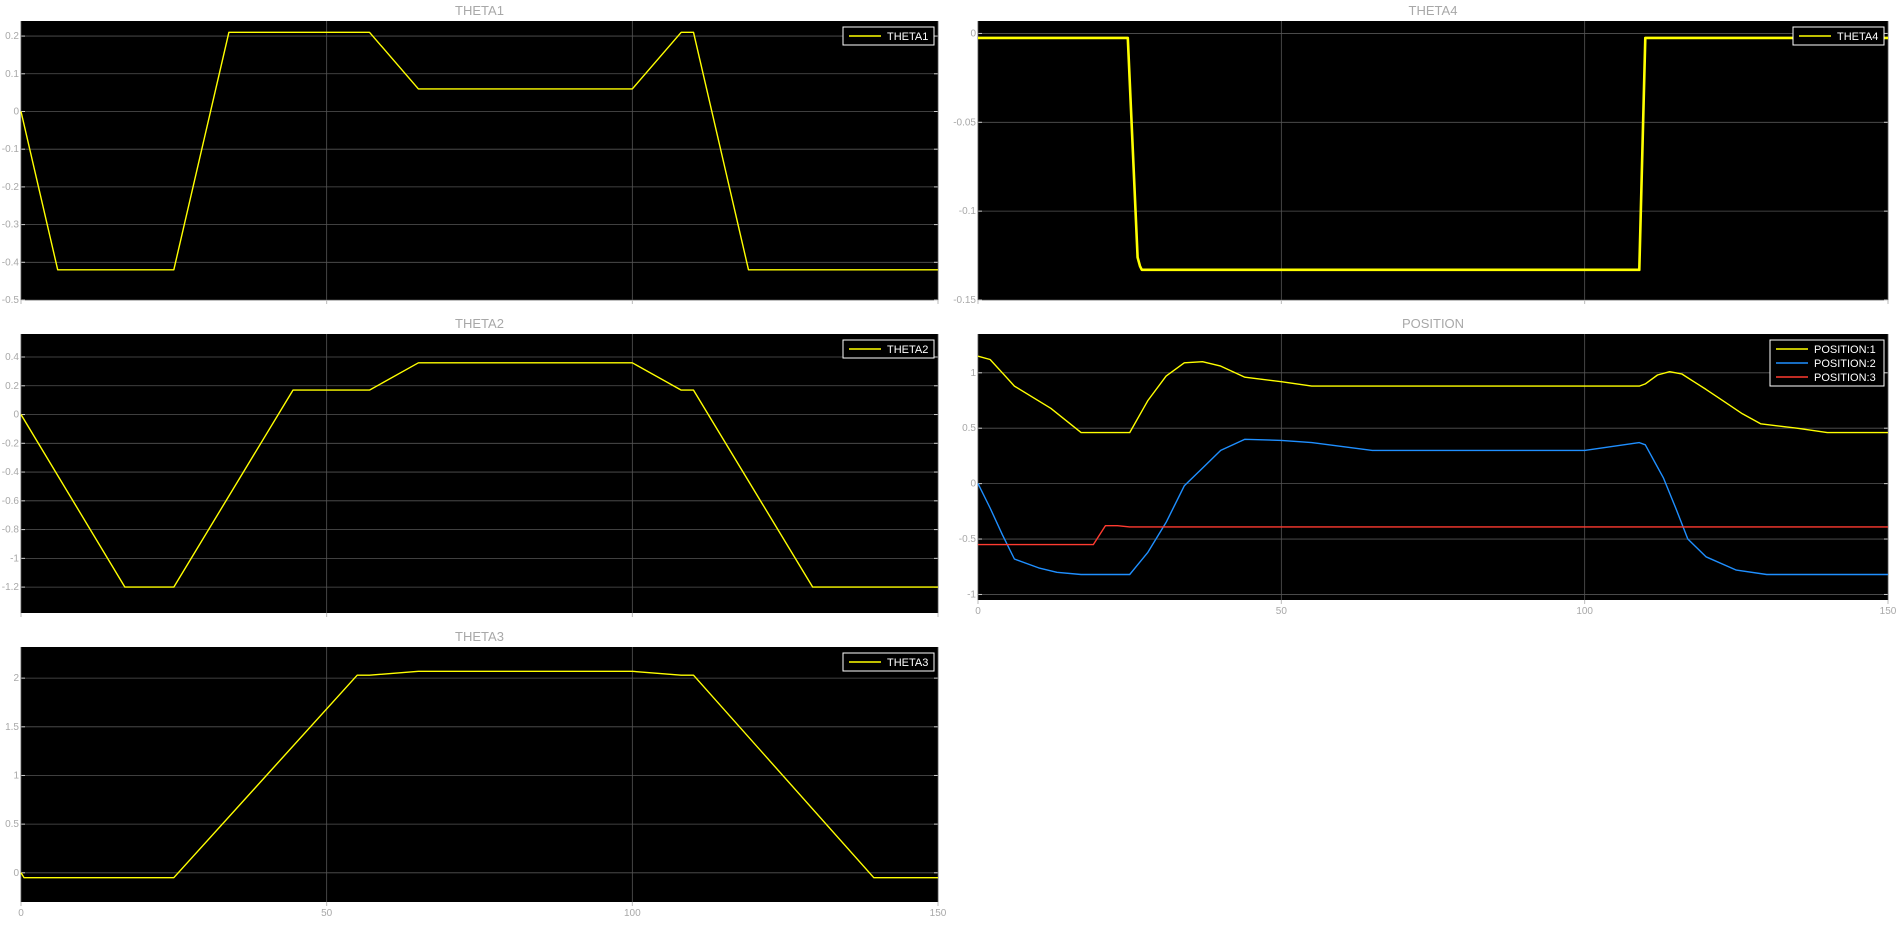 Image resolution: width=1904 pixels, height=939 pixels. What do you see at coordinates (11, 501) in the screenshot?
I see `y-tick-label: -0.6` at bounding box center [11, 501].